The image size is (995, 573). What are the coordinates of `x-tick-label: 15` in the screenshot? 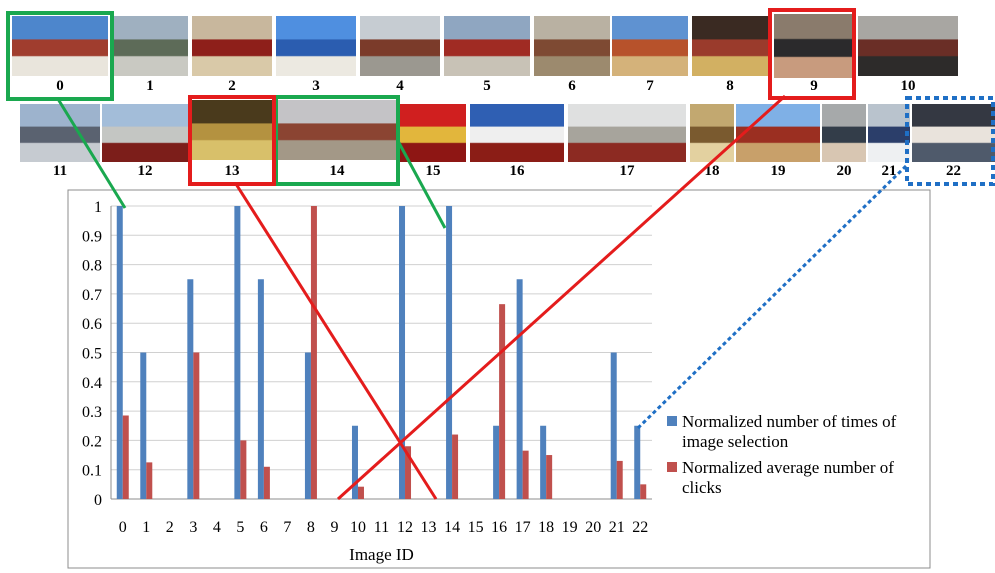 It's located at (476, 527).